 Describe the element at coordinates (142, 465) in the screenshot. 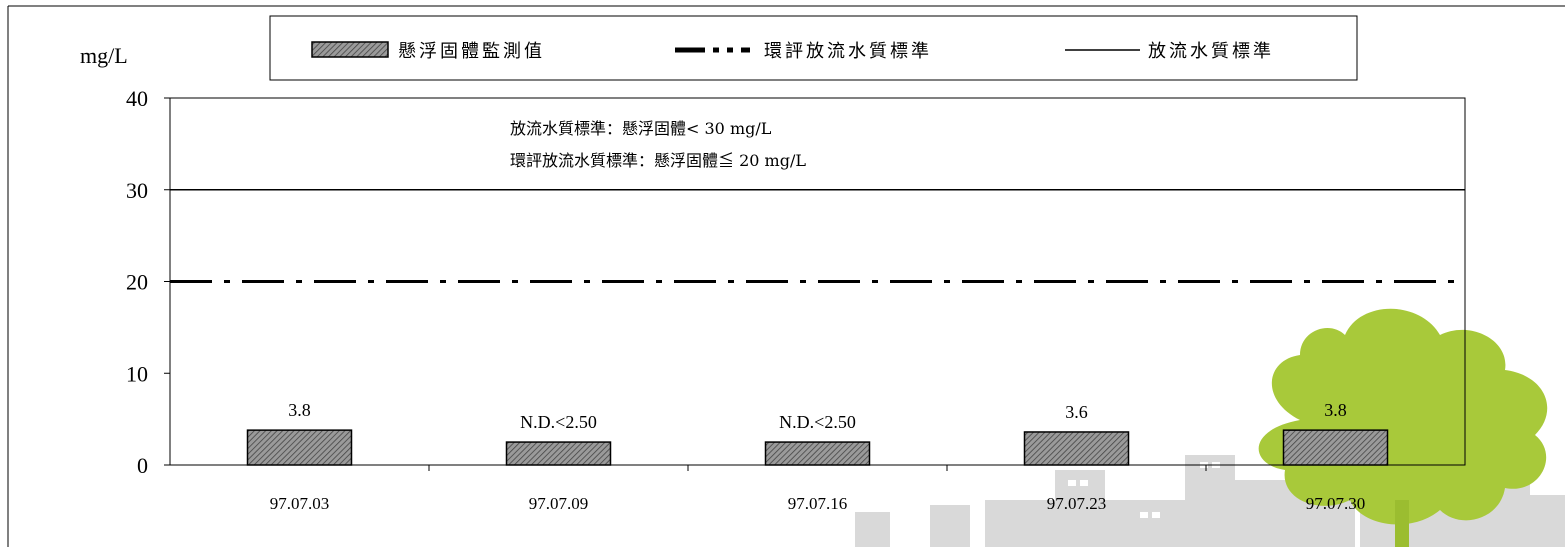

I see `y-tick-label: 0` at that location.